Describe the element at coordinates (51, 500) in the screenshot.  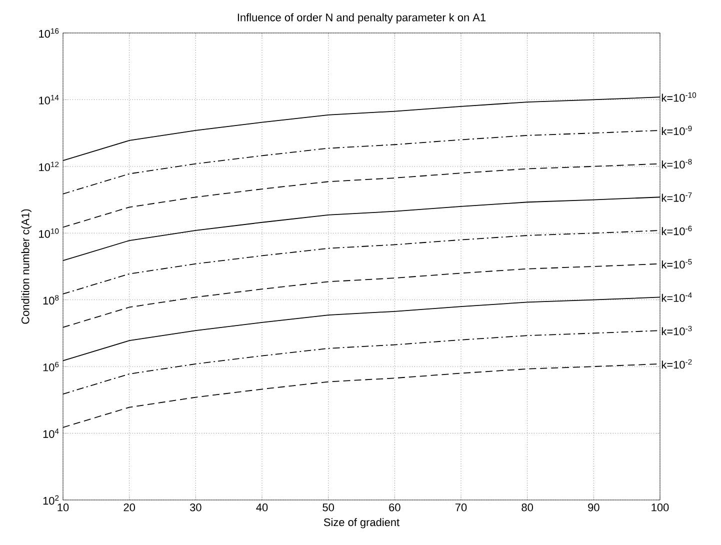
I see `y-tick-label: 10$^{2}$` at that location.